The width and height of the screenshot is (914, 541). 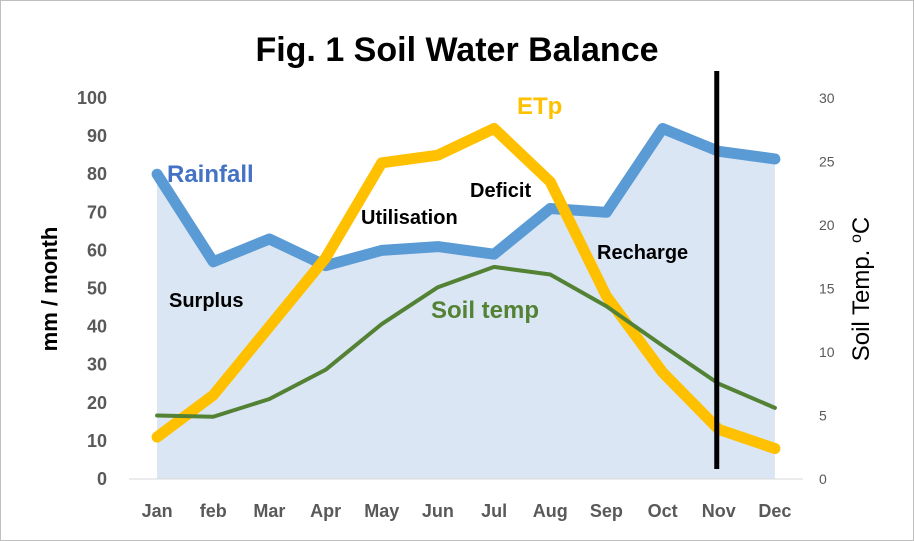 I want to click on y-tick-label: 50, so click(x=97, y=289).